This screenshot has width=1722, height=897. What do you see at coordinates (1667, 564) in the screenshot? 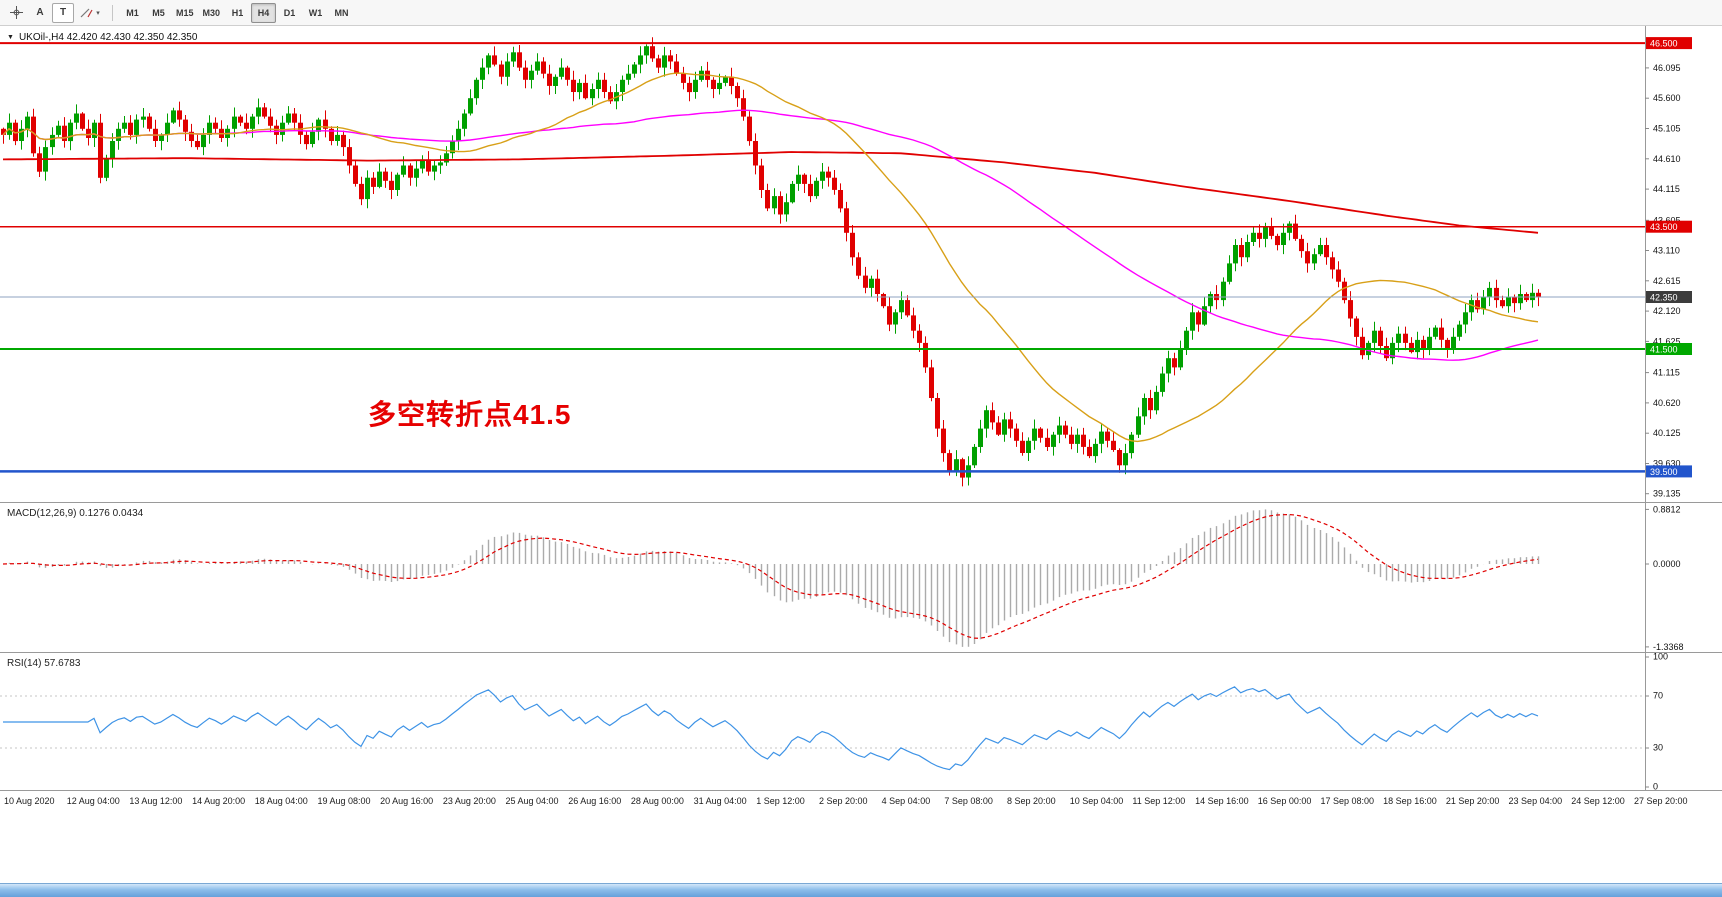
I see `macd-axis-label: 0.0000` at bounding box center [1667, 564].